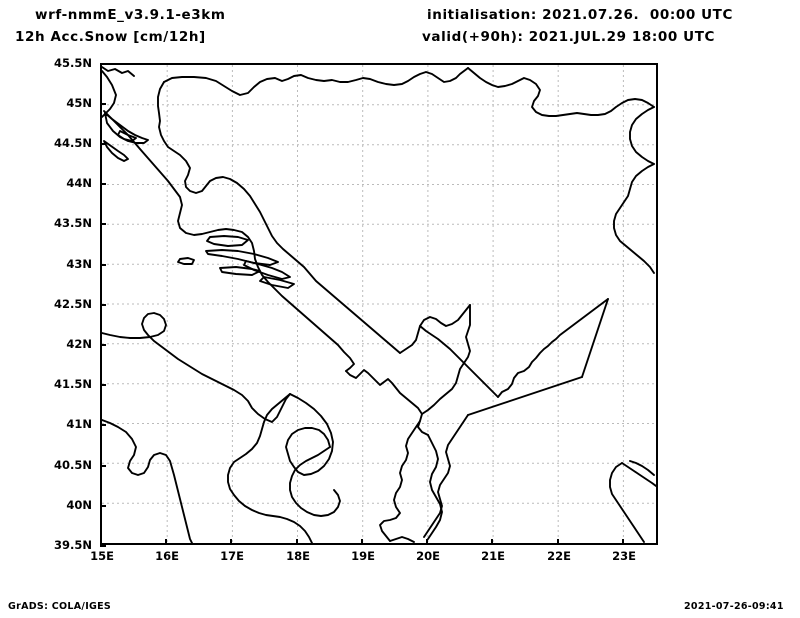 The height and width of the screenshot is (618, 800). Describe the element at coordinates (196, 367) in the screenshot. I see `italy-adriatic-coast` at that location.